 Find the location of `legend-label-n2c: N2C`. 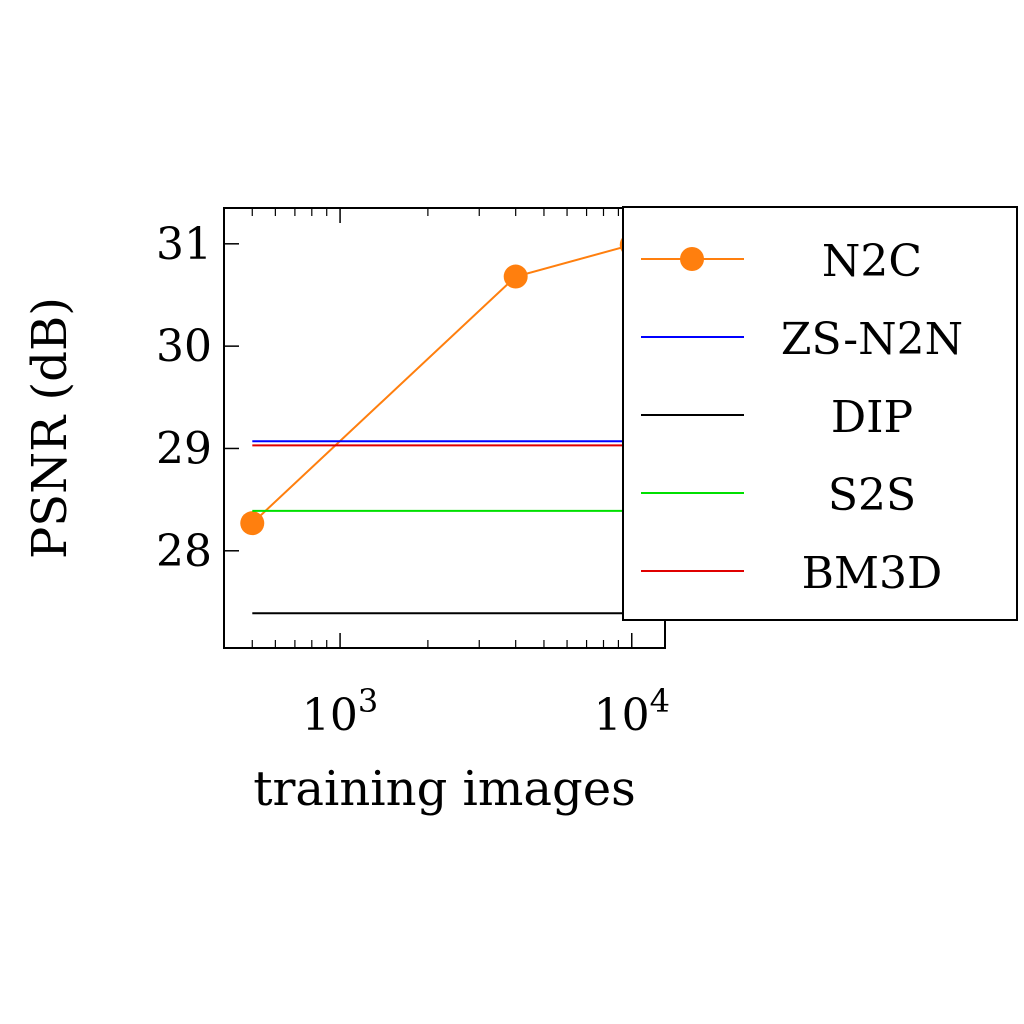

legend-label-n2c: N2C is located at coordinates (872, 261).